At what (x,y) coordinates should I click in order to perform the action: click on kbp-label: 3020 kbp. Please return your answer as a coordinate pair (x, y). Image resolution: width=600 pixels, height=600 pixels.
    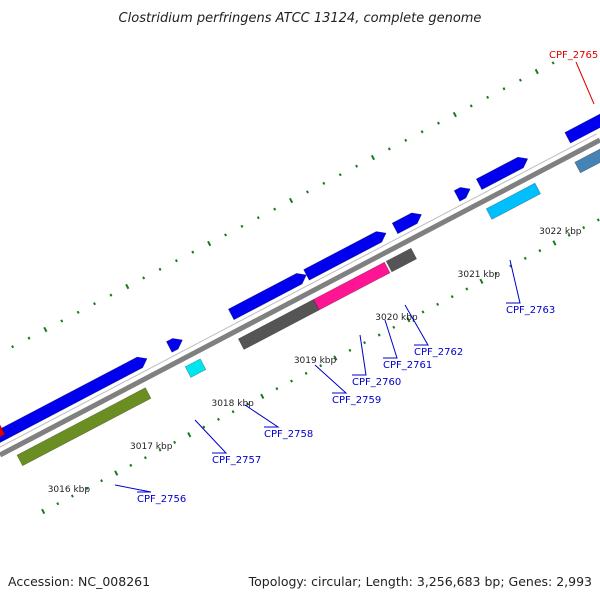
    Looking at the image, I should click on (396, 318).